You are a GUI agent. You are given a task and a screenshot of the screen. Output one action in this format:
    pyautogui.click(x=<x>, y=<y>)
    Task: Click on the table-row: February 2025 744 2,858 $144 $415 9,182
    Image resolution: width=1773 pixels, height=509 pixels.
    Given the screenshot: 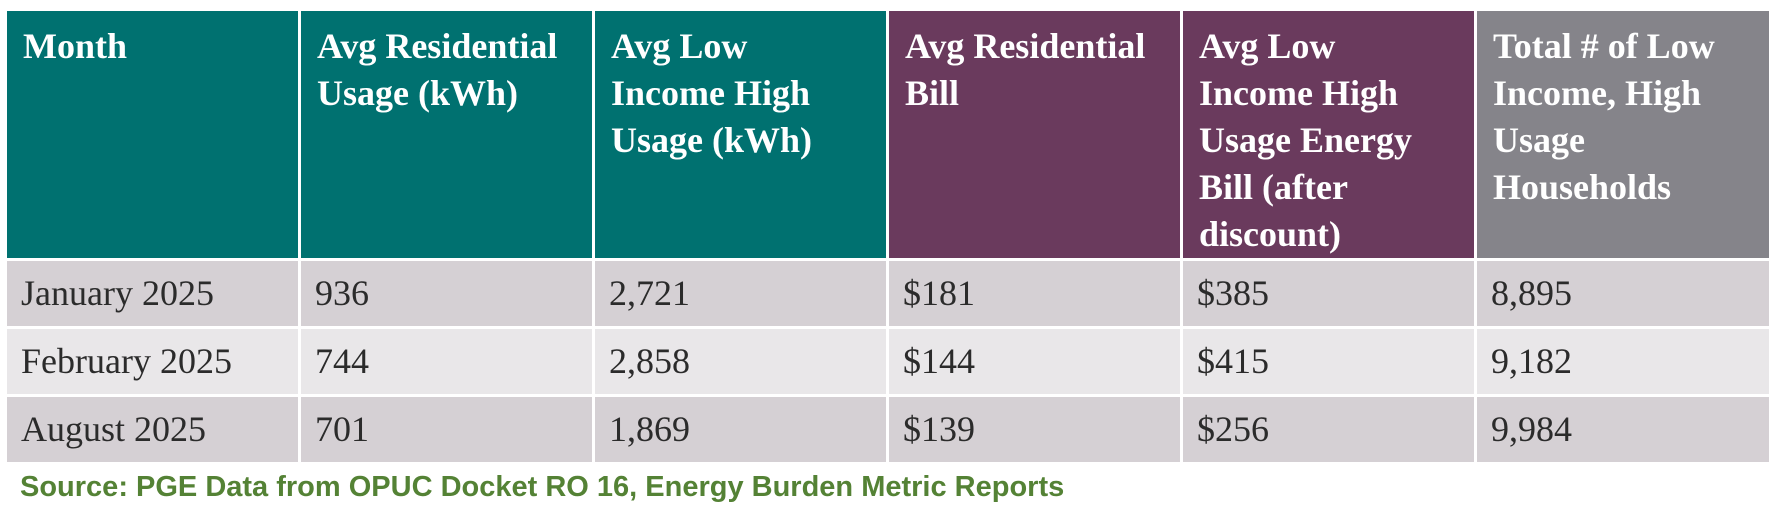 What is the action you would take?
    pyautogui.click(x=888, y=361)
    